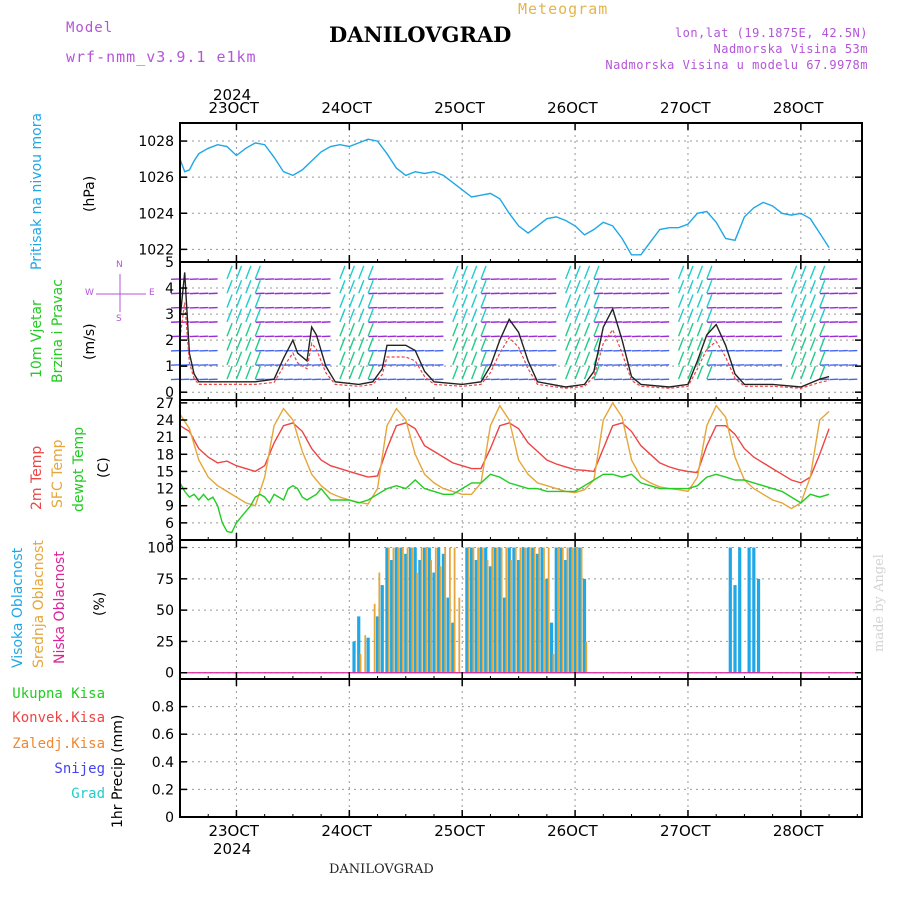 This screenshot has width=900, height=900. What do you see at coordinates (521, 748) in the screenshot?
I see `precipitation-panel-frame` at bounding box center [521, 748].